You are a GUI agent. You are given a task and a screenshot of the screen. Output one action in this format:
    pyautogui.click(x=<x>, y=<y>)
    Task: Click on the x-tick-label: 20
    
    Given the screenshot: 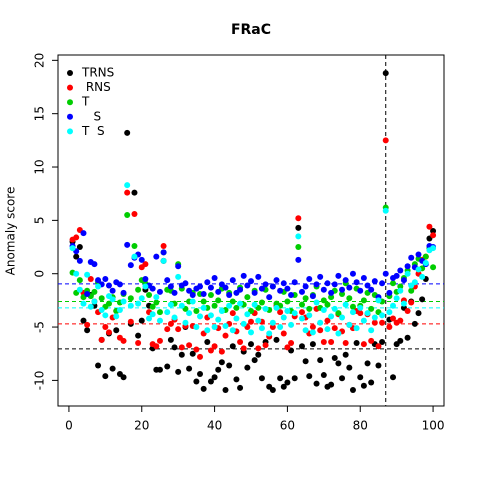 What is the action you would take?
    pyautogui.click(x=141, y=426)
    